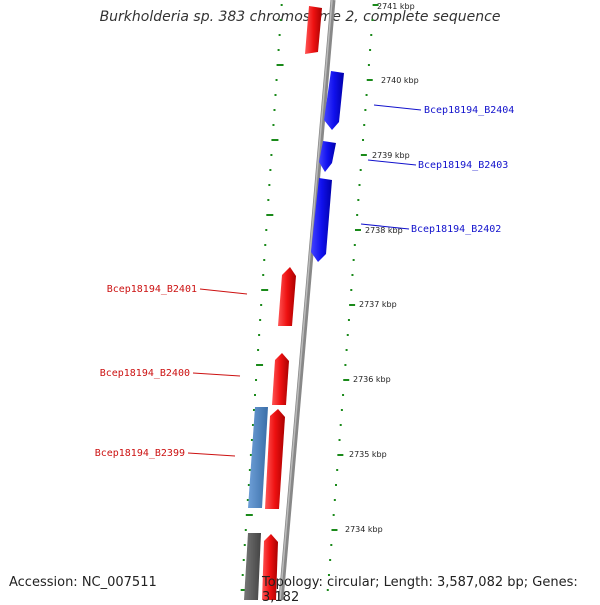 This screenshot has height=605, width=600. Describe the element at coordinates (378, 304) in the screenshot. I see `scale-label: 2737 kbp` at that location.